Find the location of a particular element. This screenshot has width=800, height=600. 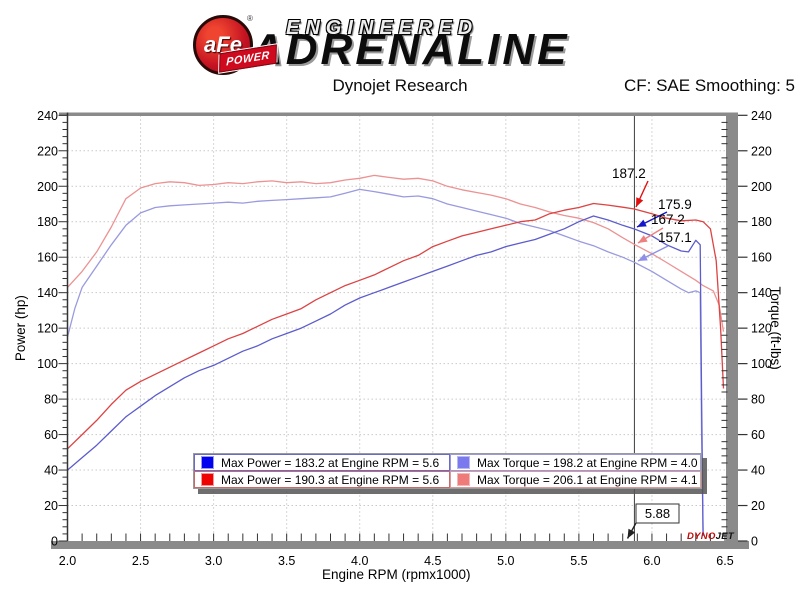

annotation-167.2: 167.2 is located at coordinates (668, 219).